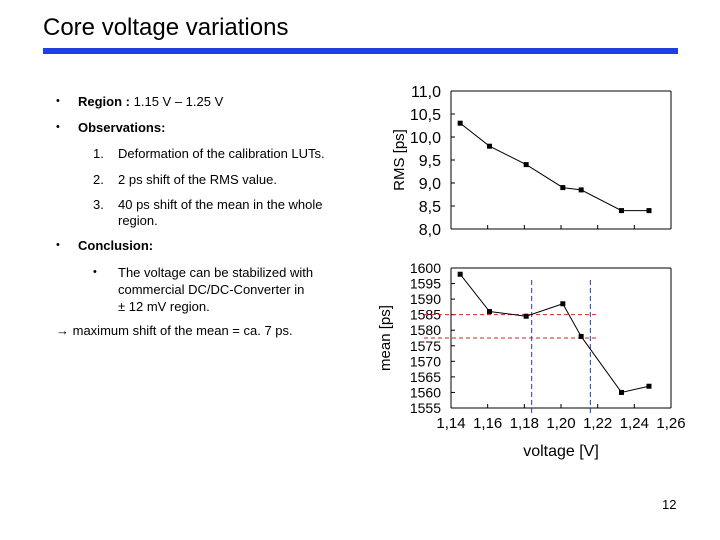  Describe the element at coordinates (487, 423) in the screenshot. I see `x-tick-label: 1,16` at that location.